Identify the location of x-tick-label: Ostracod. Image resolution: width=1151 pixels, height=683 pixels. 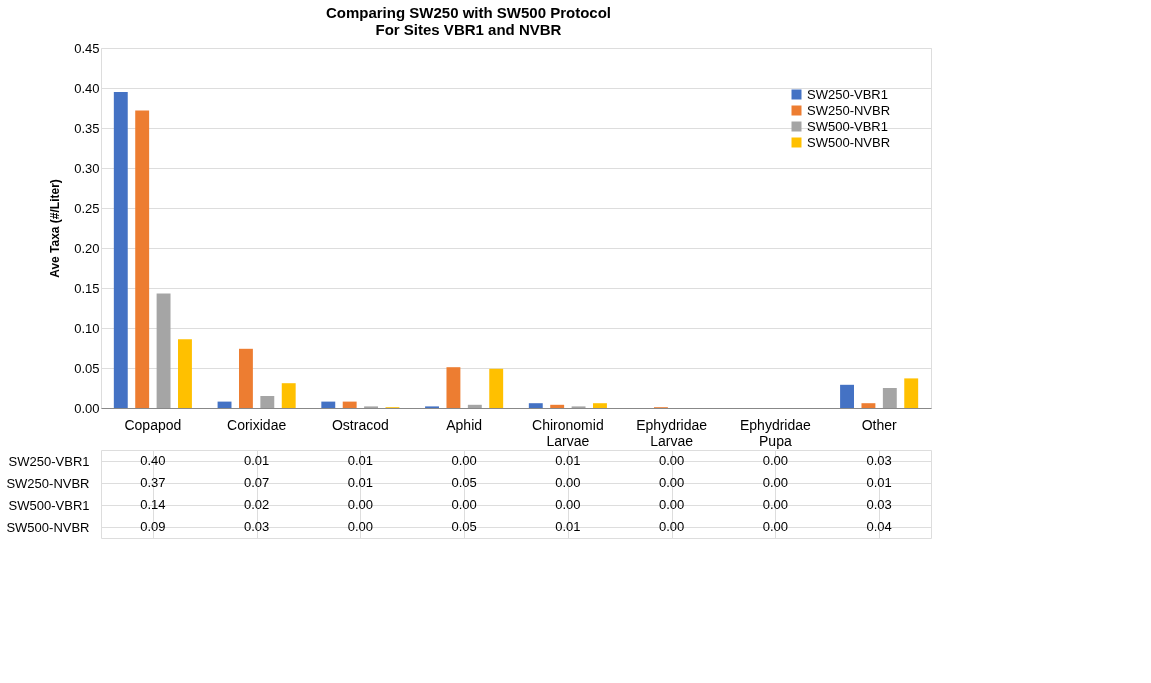
(360, 424).